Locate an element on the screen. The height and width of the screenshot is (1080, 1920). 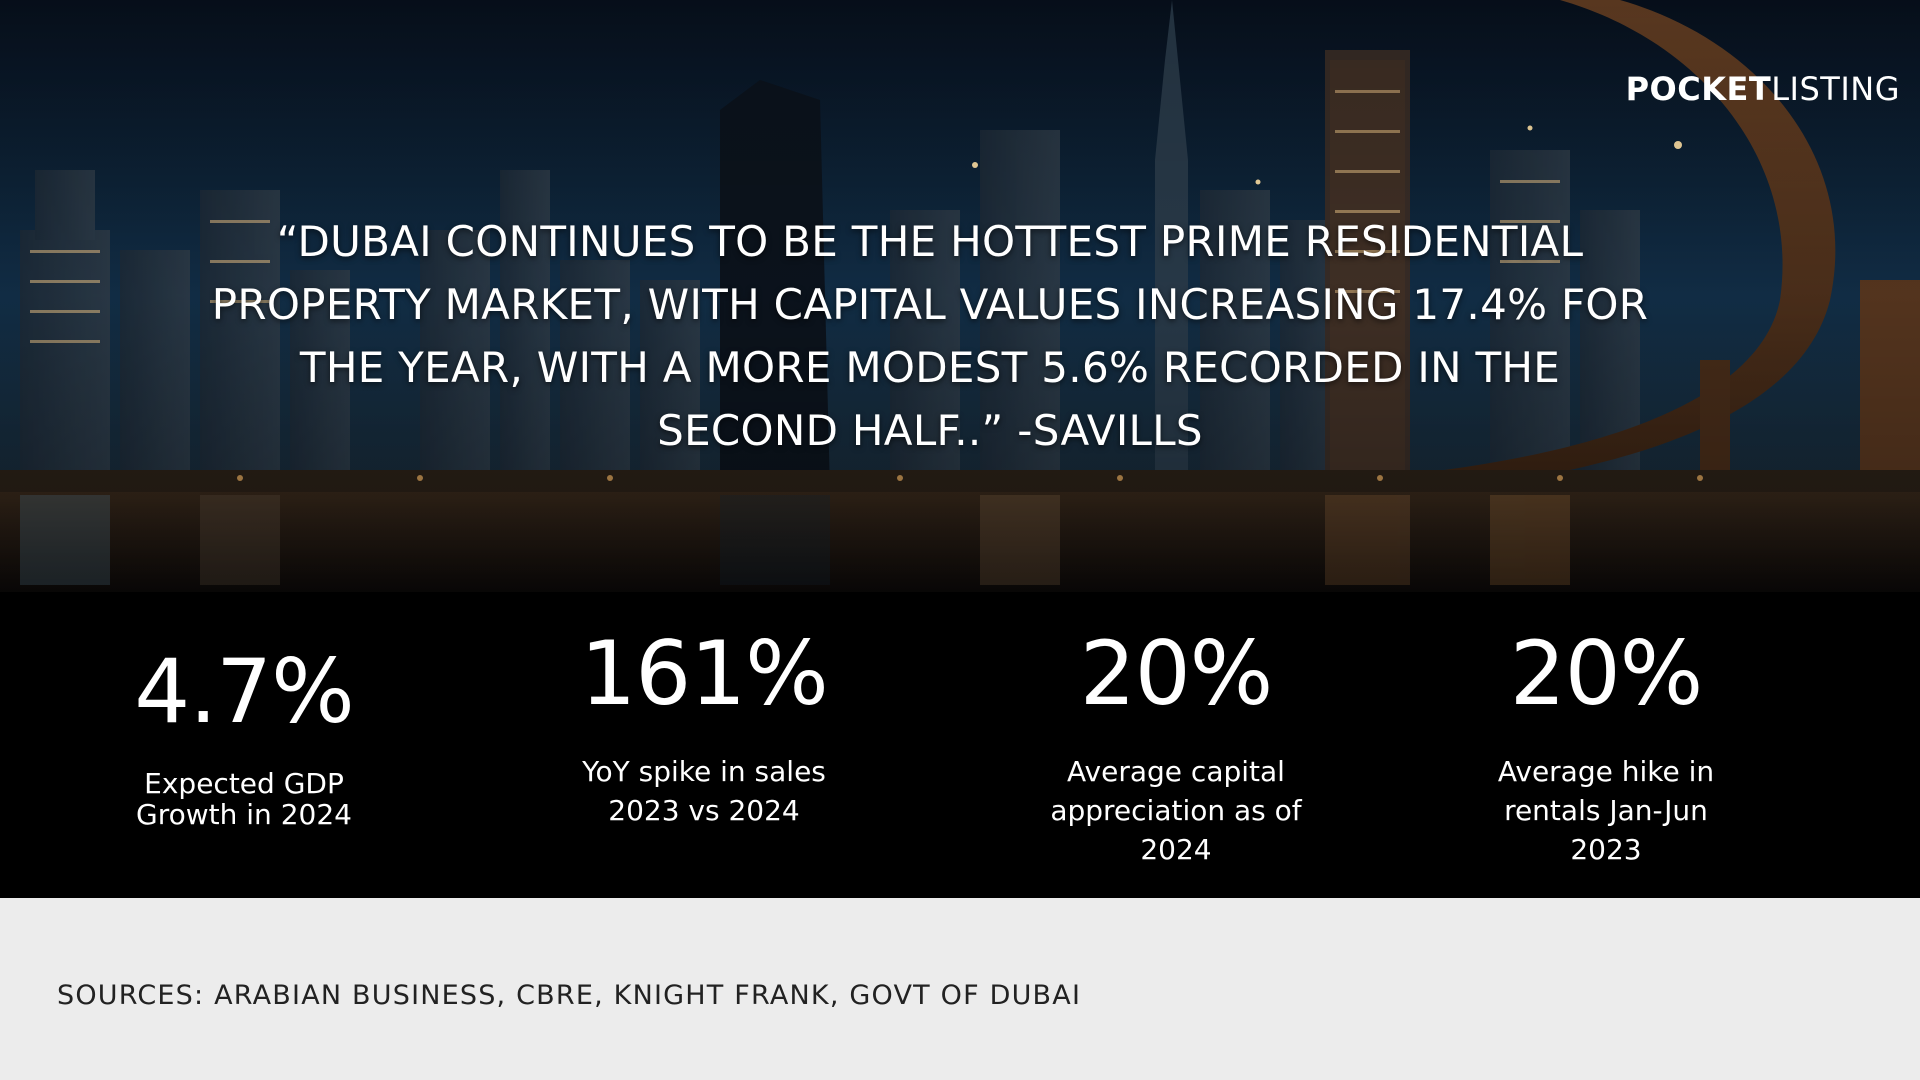
stat-label: Average hike in rentals Jan-Jun 2023 is located at coordinates (1606, 810).